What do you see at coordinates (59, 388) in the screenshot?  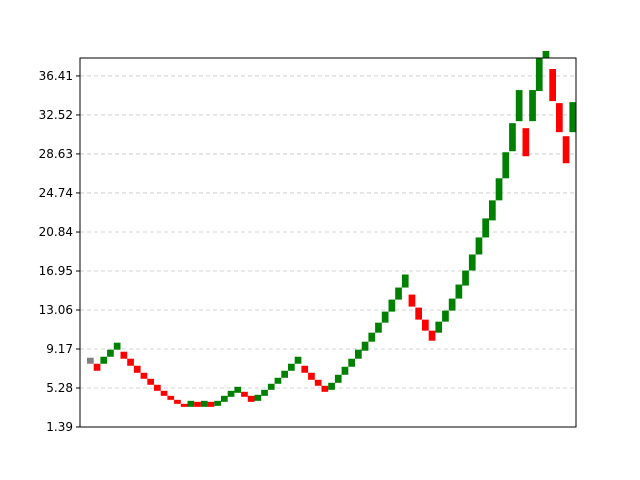 I see `y-tick-label: 5.28` at bounding box center [59, 388].